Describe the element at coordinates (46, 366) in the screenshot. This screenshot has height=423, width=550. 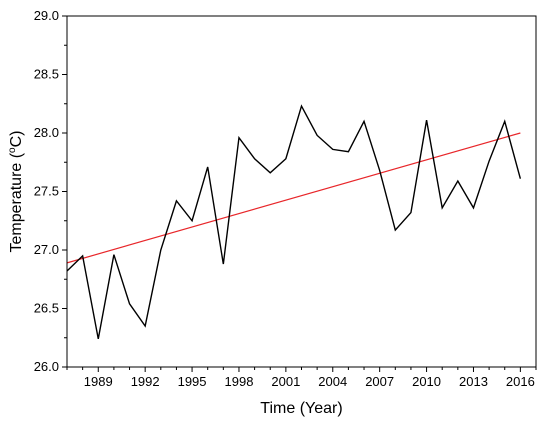
I see `y-tick-label: 26.0` at that location.